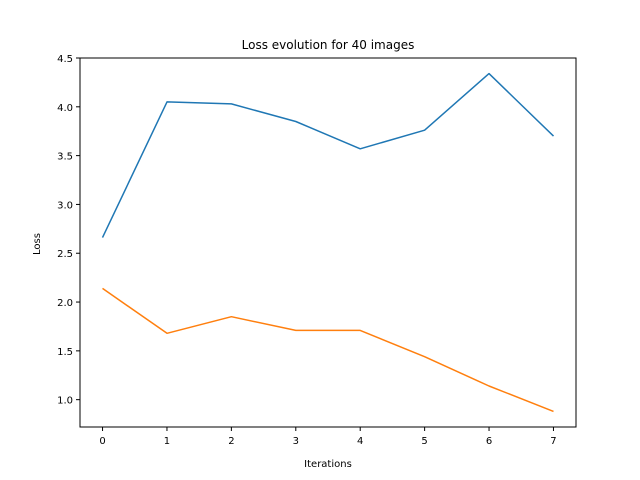  Describe the element at coordinates (65, 254) in the screenshot. I see `y-tick-label: 2.5` at that location.